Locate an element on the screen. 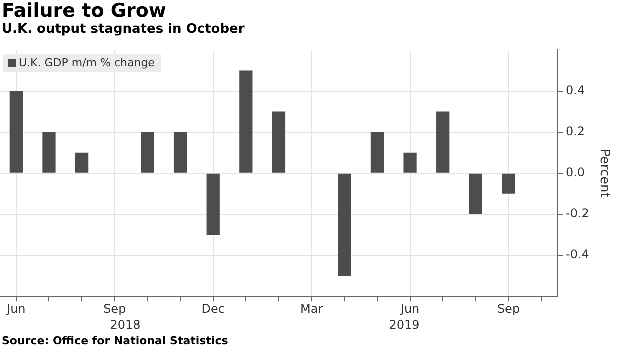 The height and width of the screenshot is (348, 620). y-axis-title: Percent is located at coordinates (604, 173).